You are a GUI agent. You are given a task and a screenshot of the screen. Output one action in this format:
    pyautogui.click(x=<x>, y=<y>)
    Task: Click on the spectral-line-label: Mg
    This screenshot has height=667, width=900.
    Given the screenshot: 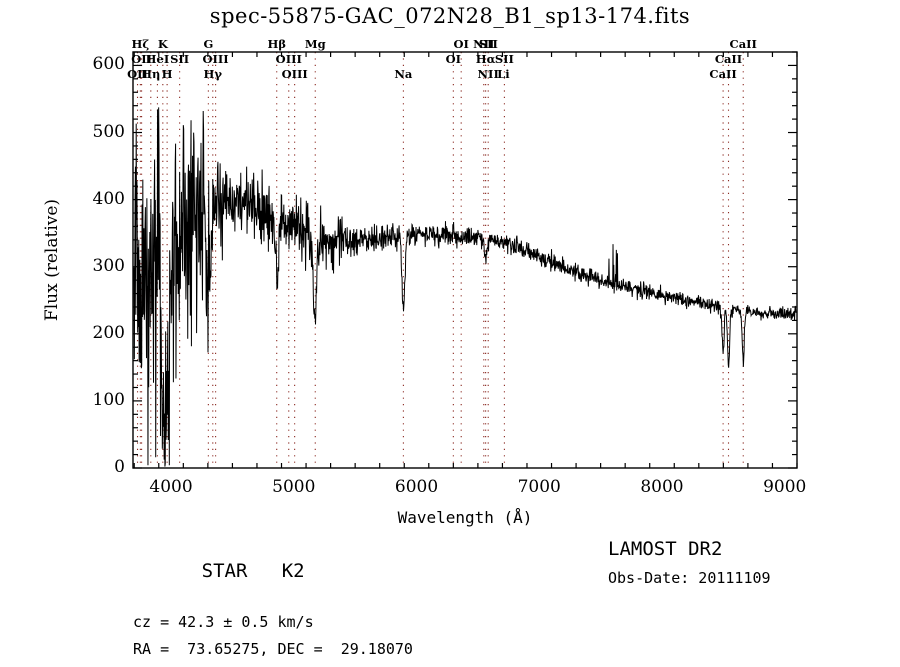 What is the action you would take?
    pyautogui.click(x=315, y=44)
    